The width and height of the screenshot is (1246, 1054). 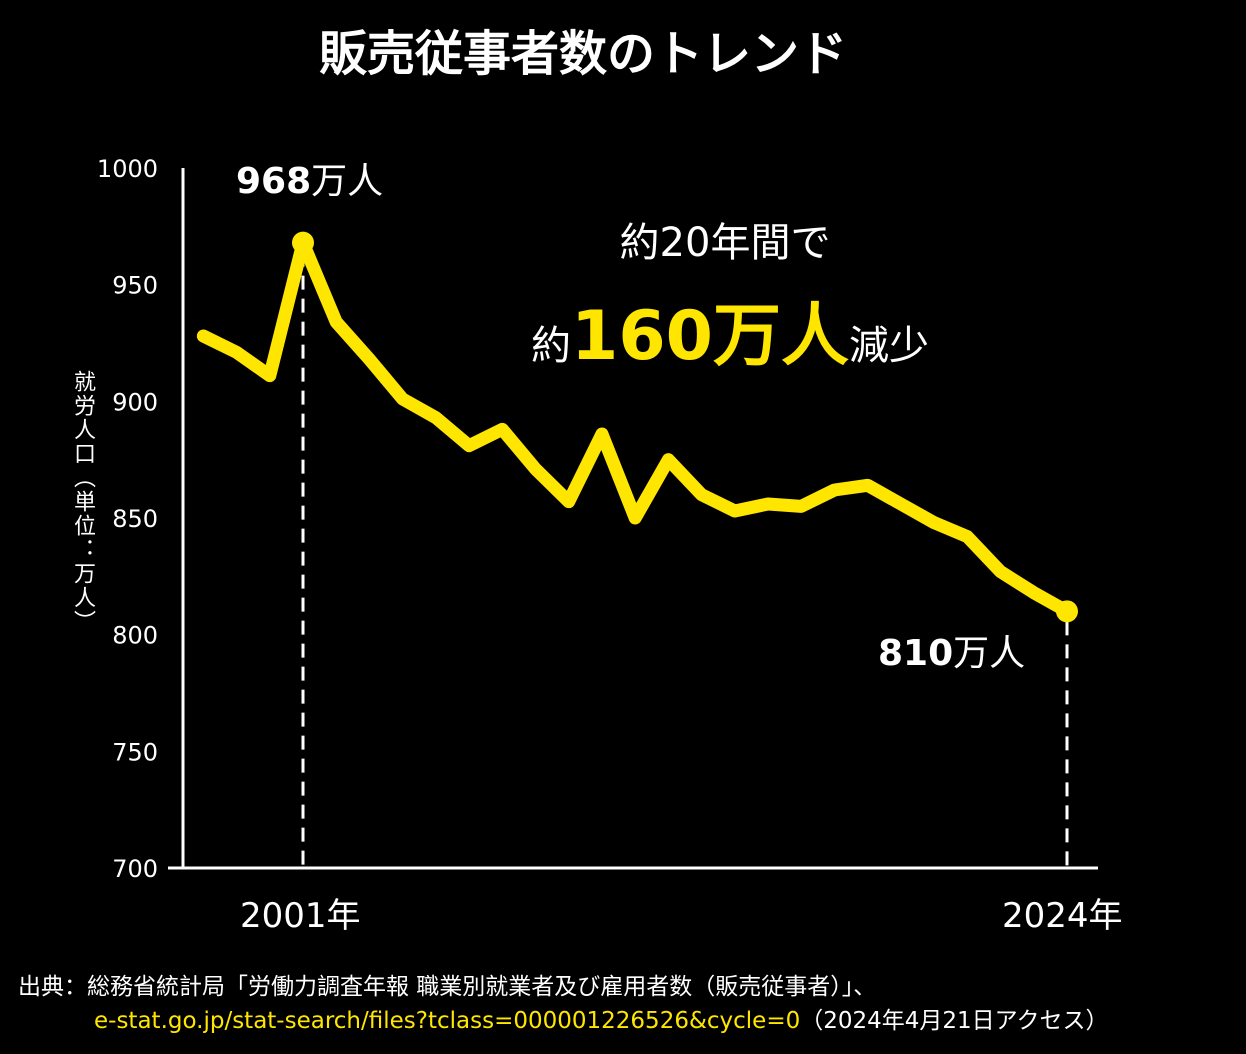 What do you see at coordinates (551, 346) in the screenshot?
I see `callout-prefix: 約` at bounding box center [551, 346].